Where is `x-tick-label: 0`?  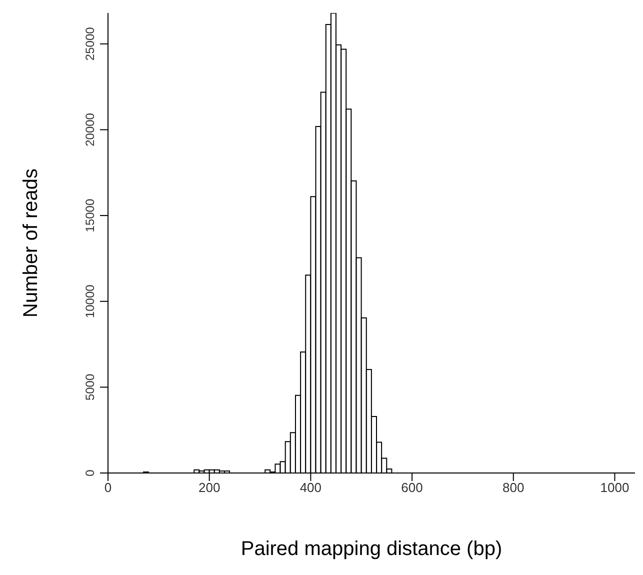 x-tick-label: 0 is located at coordinates (108, 488).